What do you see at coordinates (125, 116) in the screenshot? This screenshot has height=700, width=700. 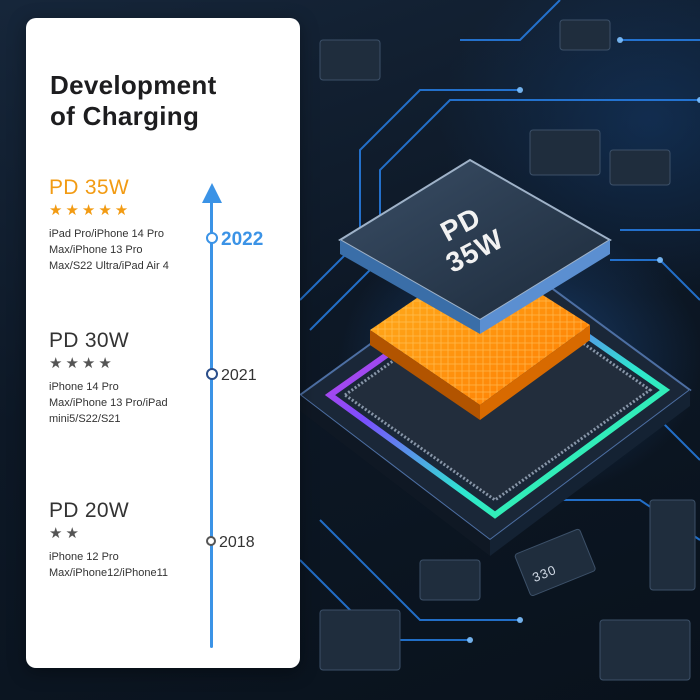 I see `card-title-line2: of Charging` at bounding box center [125, 116].